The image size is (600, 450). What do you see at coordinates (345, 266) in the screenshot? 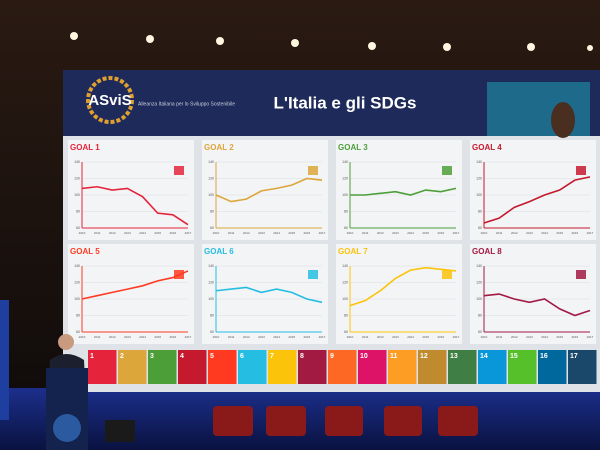
I see `y-tick-label: 140` at bounding box center [345, 266].